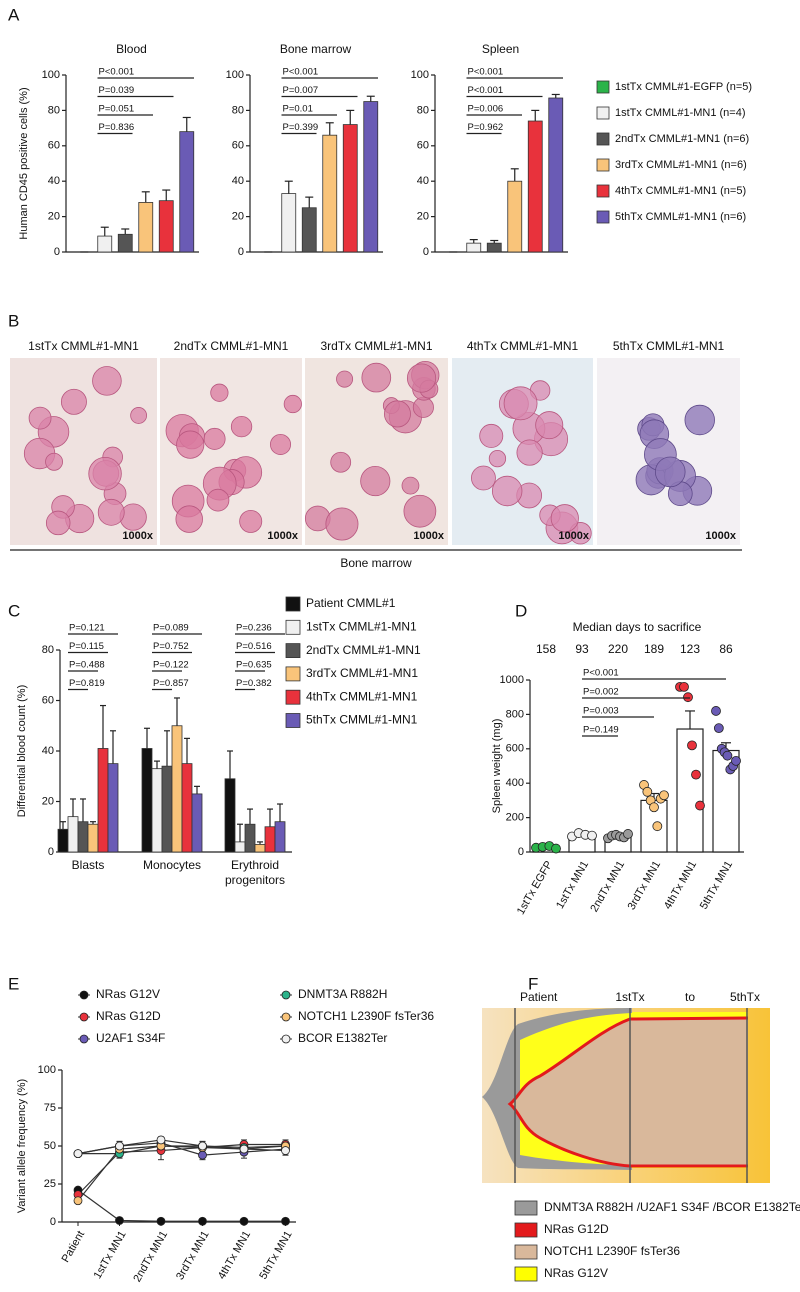  Describe the element at coordinates (254, 628) in the screenshot. I see `significance-label: P=0.236` at that location.